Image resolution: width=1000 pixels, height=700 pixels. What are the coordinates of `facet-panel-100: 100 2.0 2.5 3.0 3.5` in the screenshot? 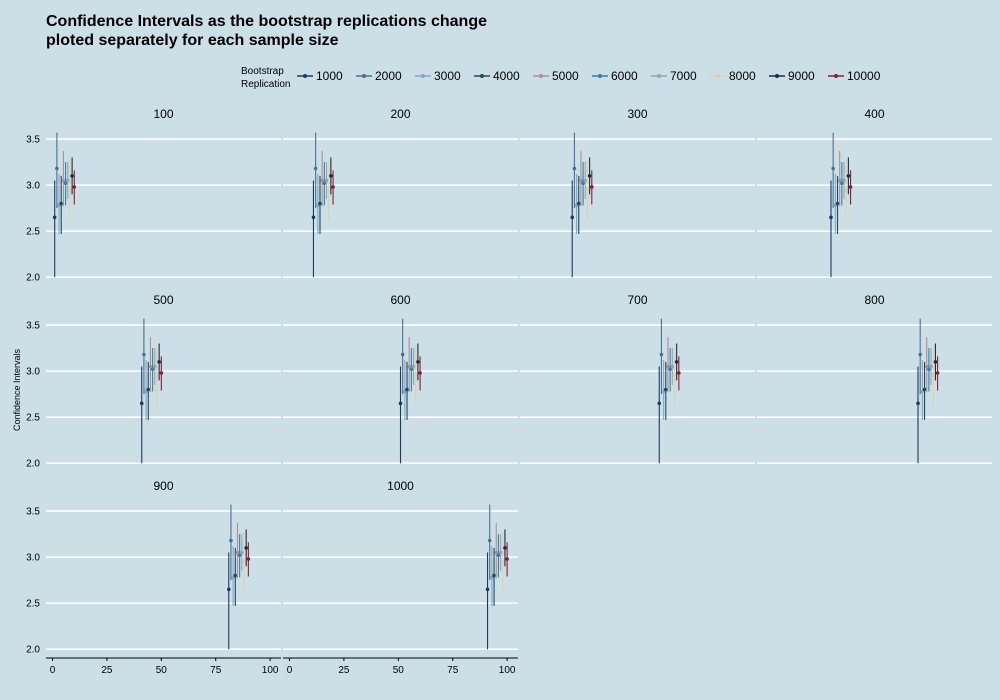 It's located at (153, 195).